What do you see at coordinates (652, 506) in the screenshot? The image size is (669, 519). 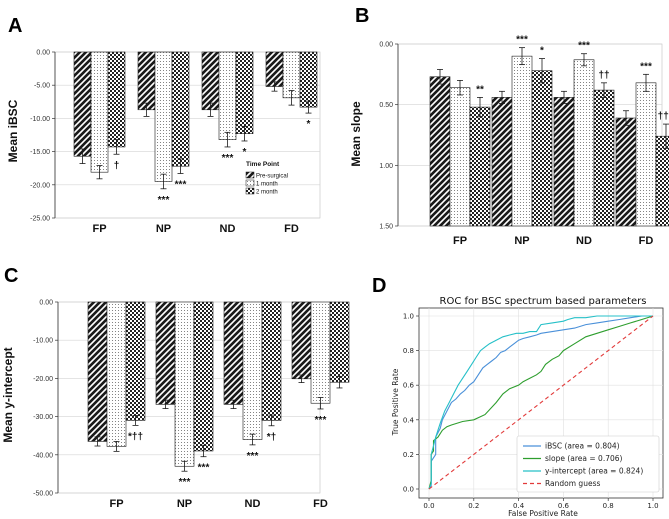 I see `roc-xtick-label: 1.0` at bounding box center [652, 506].